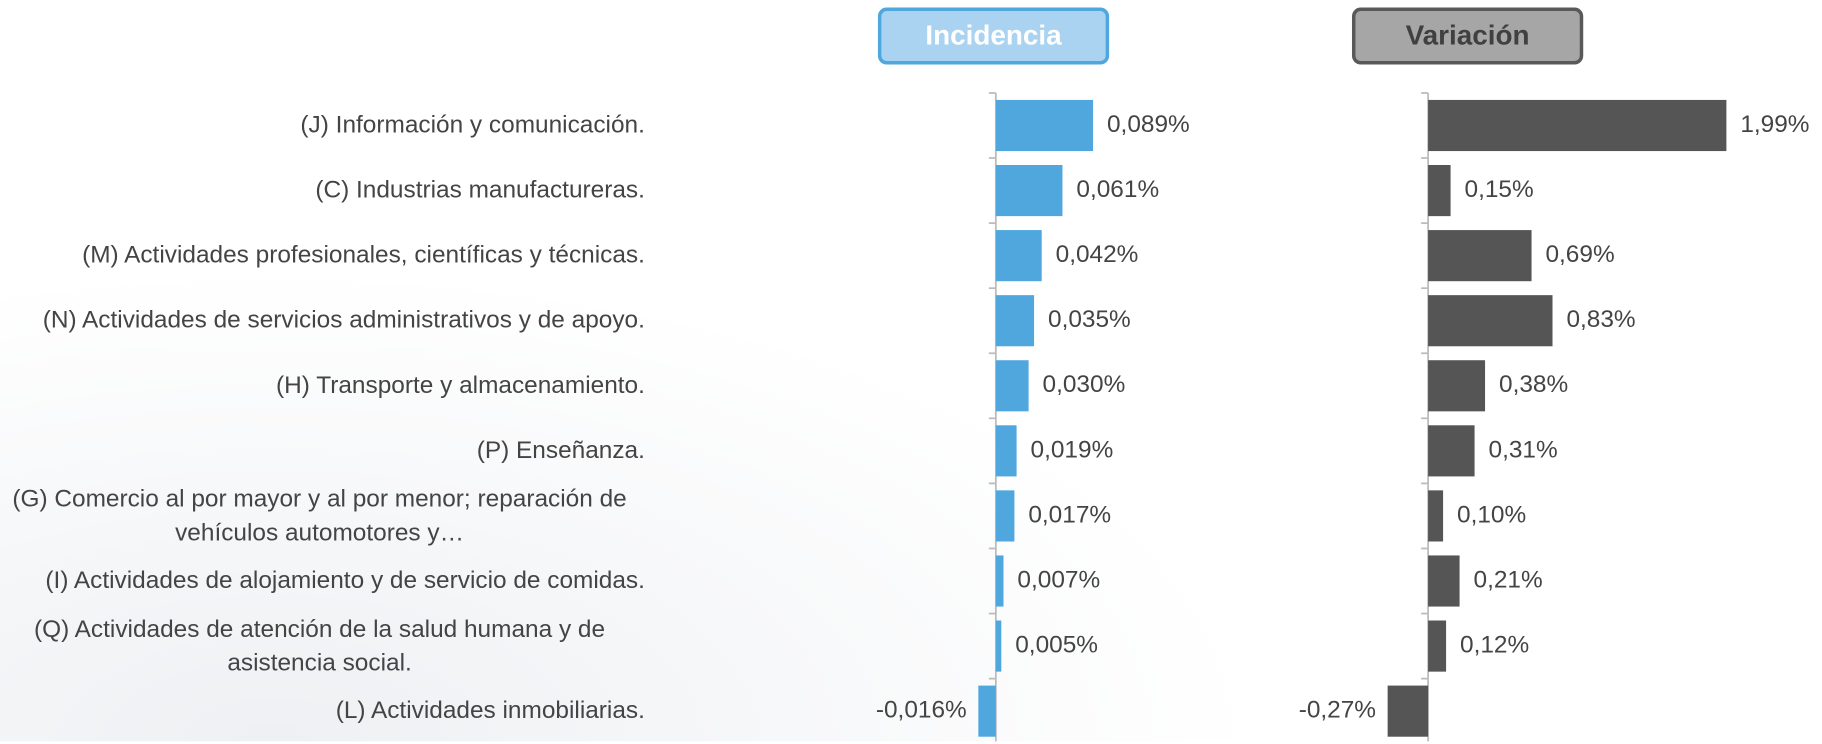 The height and width of the screenshot is (744, 1822). I want to click on value-label: 0,15%, so click(1499, 189).